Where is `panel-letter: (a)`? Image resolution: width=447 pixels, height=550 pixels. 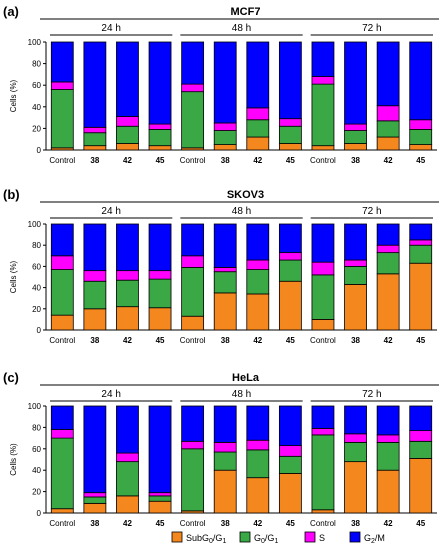 panel-letter: (a) is located at coordinates (11, 11).